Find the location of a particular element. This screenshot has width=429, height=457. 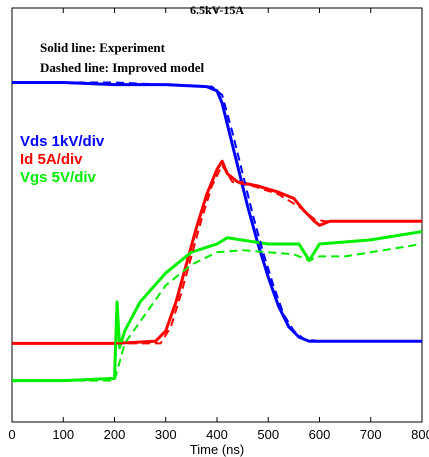

x-tick-label: 400 is located at coordinates (217, 434).